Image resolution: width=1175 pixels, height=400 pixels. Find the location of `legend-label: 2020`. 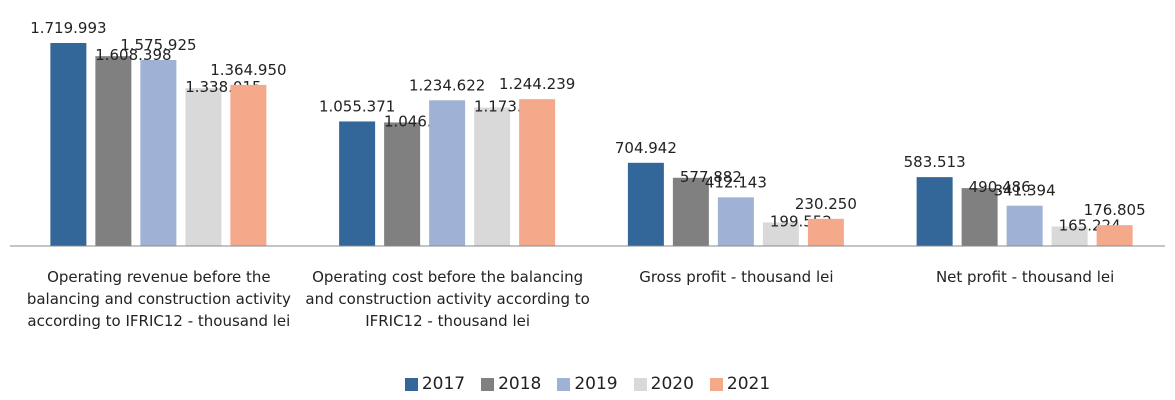

legend-label: 2020 is located at coordinates (672, 384).